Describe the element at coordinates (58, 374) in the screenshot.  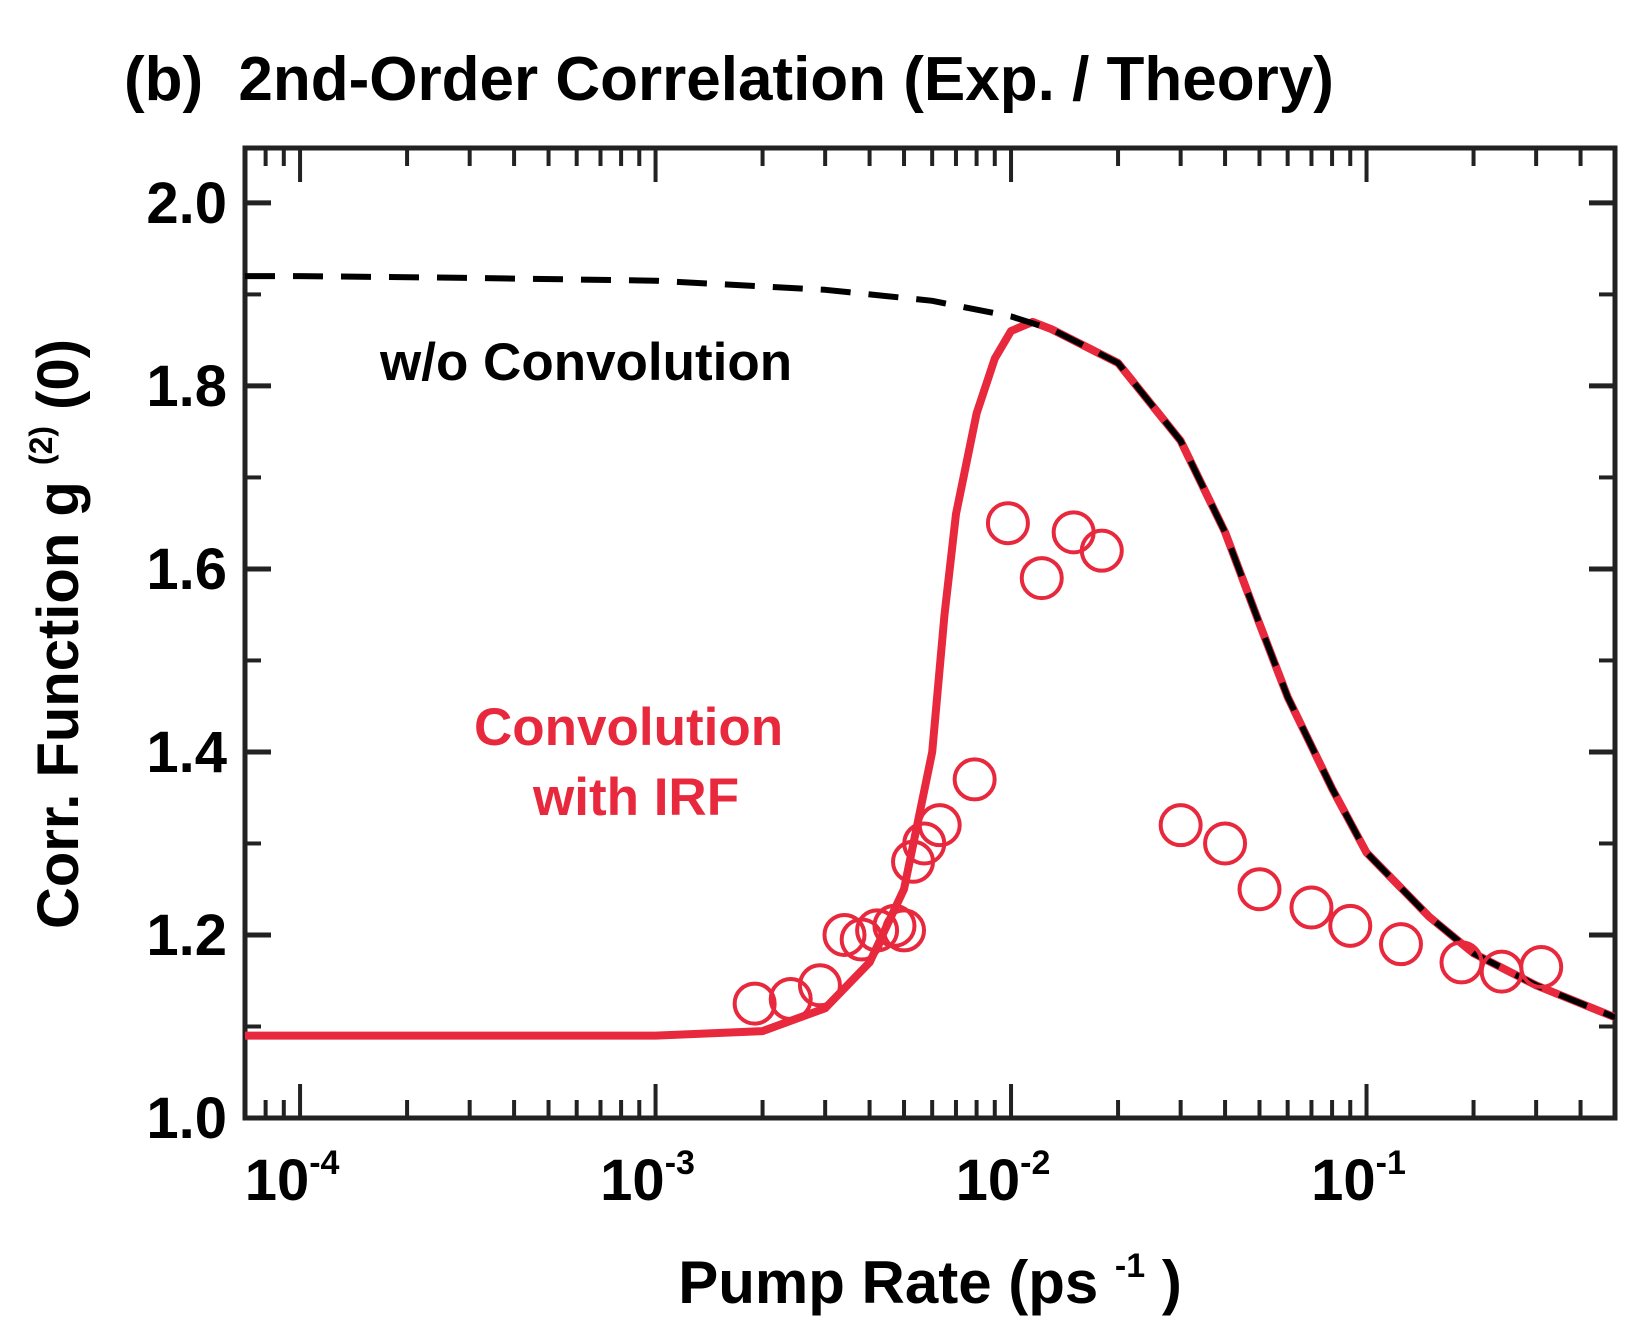
I see `y-axis-label-suffix: (0)` at that location.